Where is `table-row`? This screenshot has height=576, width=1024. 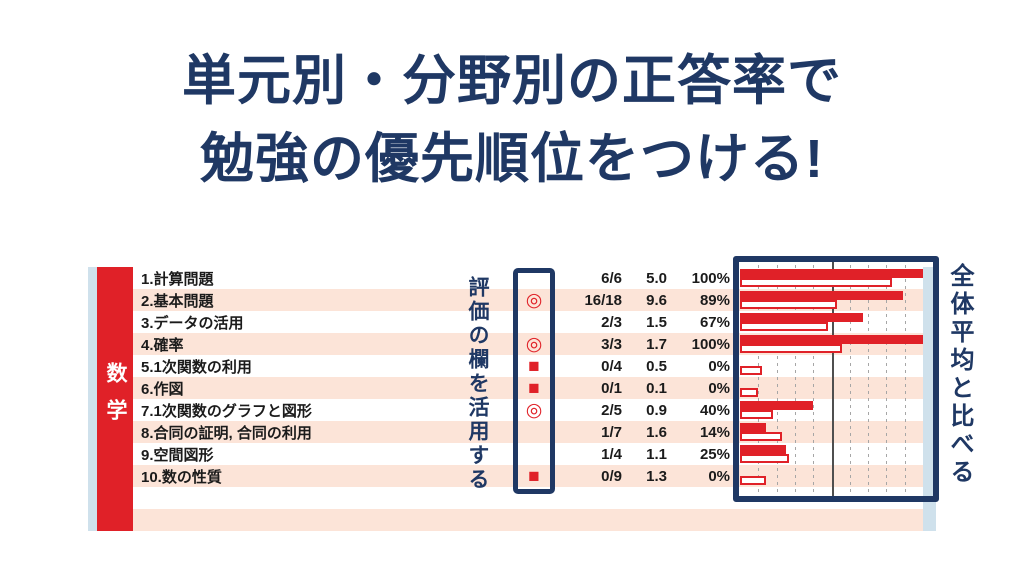
table-row is located at coordinates (528, 520).